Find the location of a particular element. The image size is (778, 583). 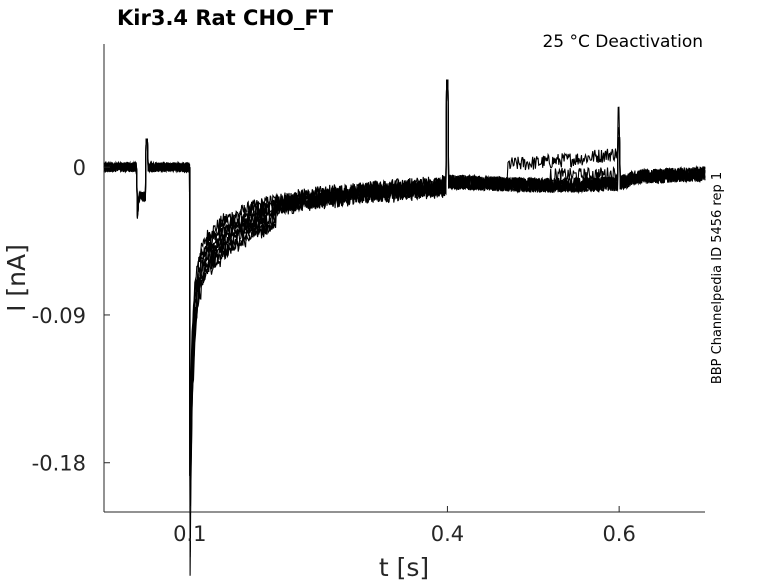

y-tick-label: -0.09 is located at coordinates (59, 316).